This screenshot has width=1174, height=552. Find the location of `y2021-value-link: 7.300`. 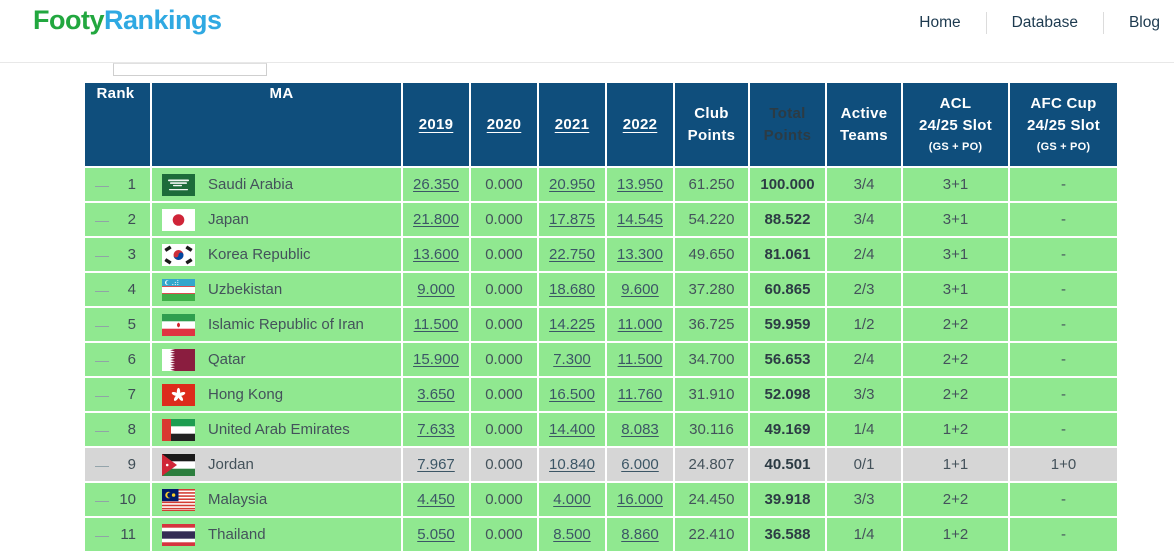

y2021-value-link: 7.300 is located at coordinates (572, 359).